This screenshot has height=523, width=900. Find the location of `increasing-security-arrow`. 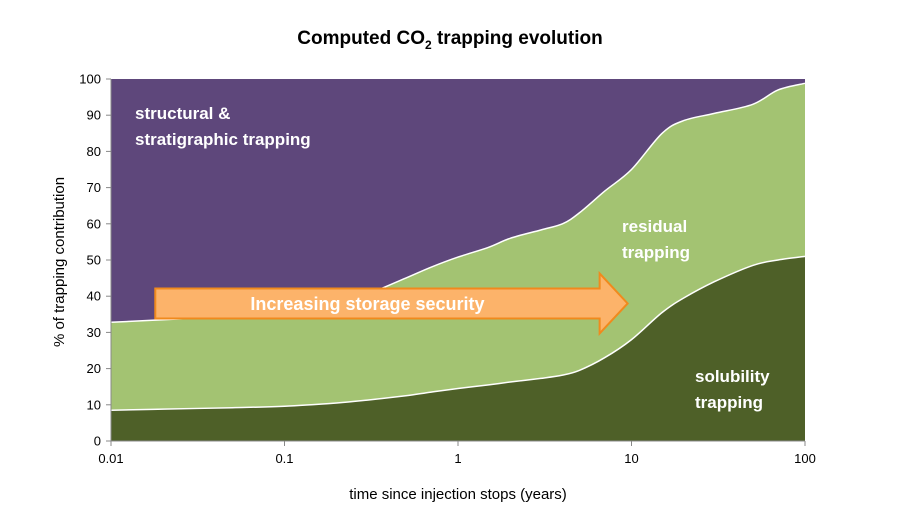

increasing-security-arrow is located at coordinates (392, 303).